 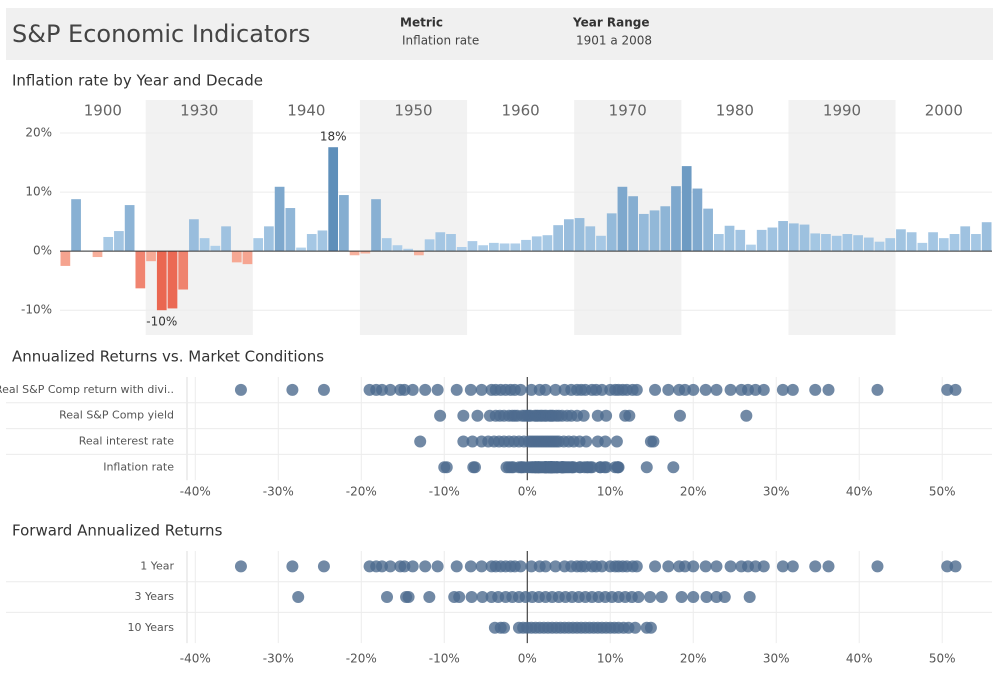 I want to click on filter-value: Inflation rate, so click(x=440, y=41).